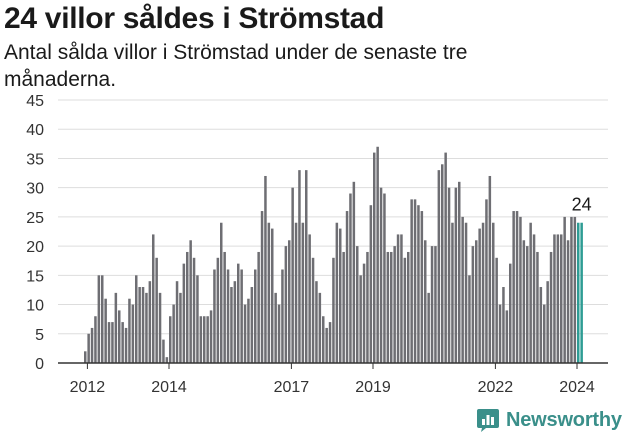 The image size is (631, 439). What do you see at coordinates (35, 159) in the screenshot?
I see `y-tick-label: 35` at bounding box center [35, 159].